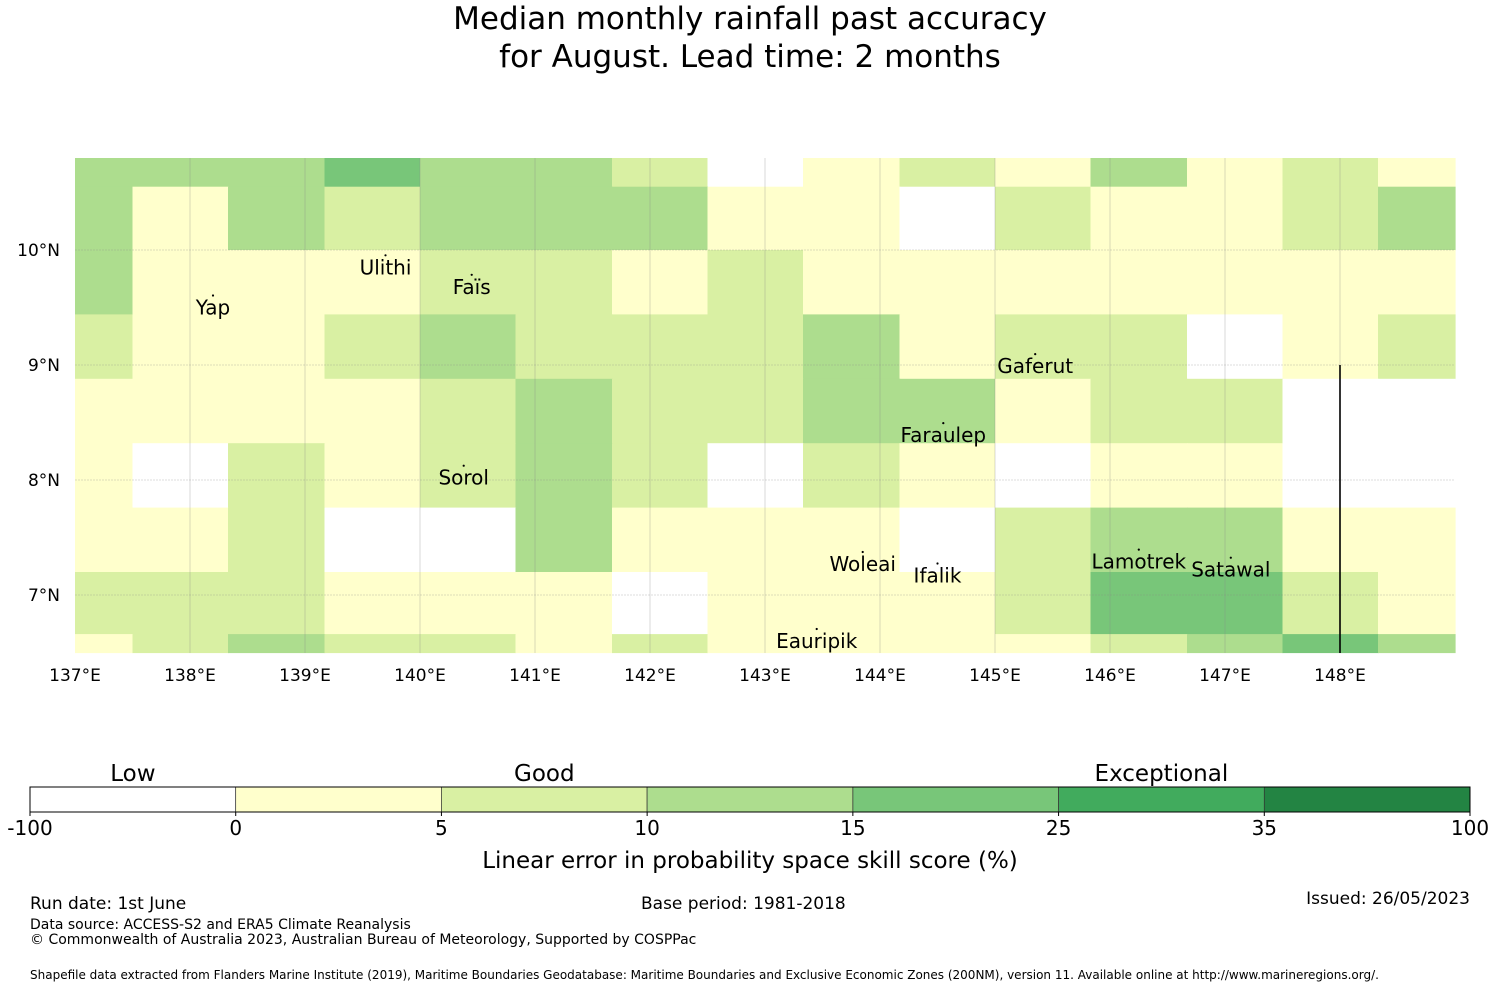 The image size is (1500, 990). What do you see at coordinates (1264, 828) in the screenshot?
I see `colorbar-tick-label: 35` at bounding box center [1264, 828].